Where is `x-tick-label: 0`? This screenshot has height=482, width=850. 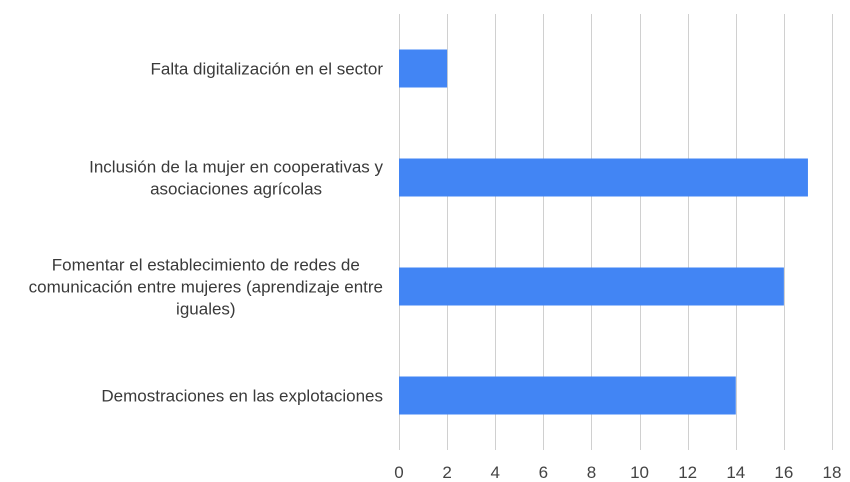 x-tick-label: 0 is located at coordinates (398, 472).